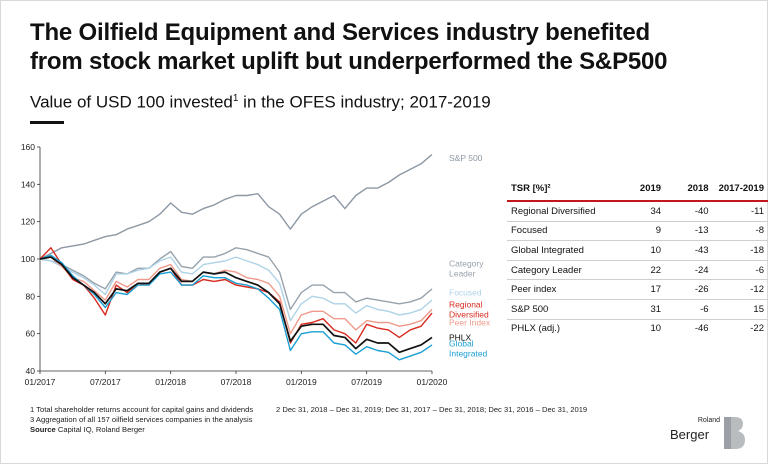  What do you see at coordinates (689, 231) in the screenshot?
I see `row-value-2018: -13` at bounding box center [689, 231].